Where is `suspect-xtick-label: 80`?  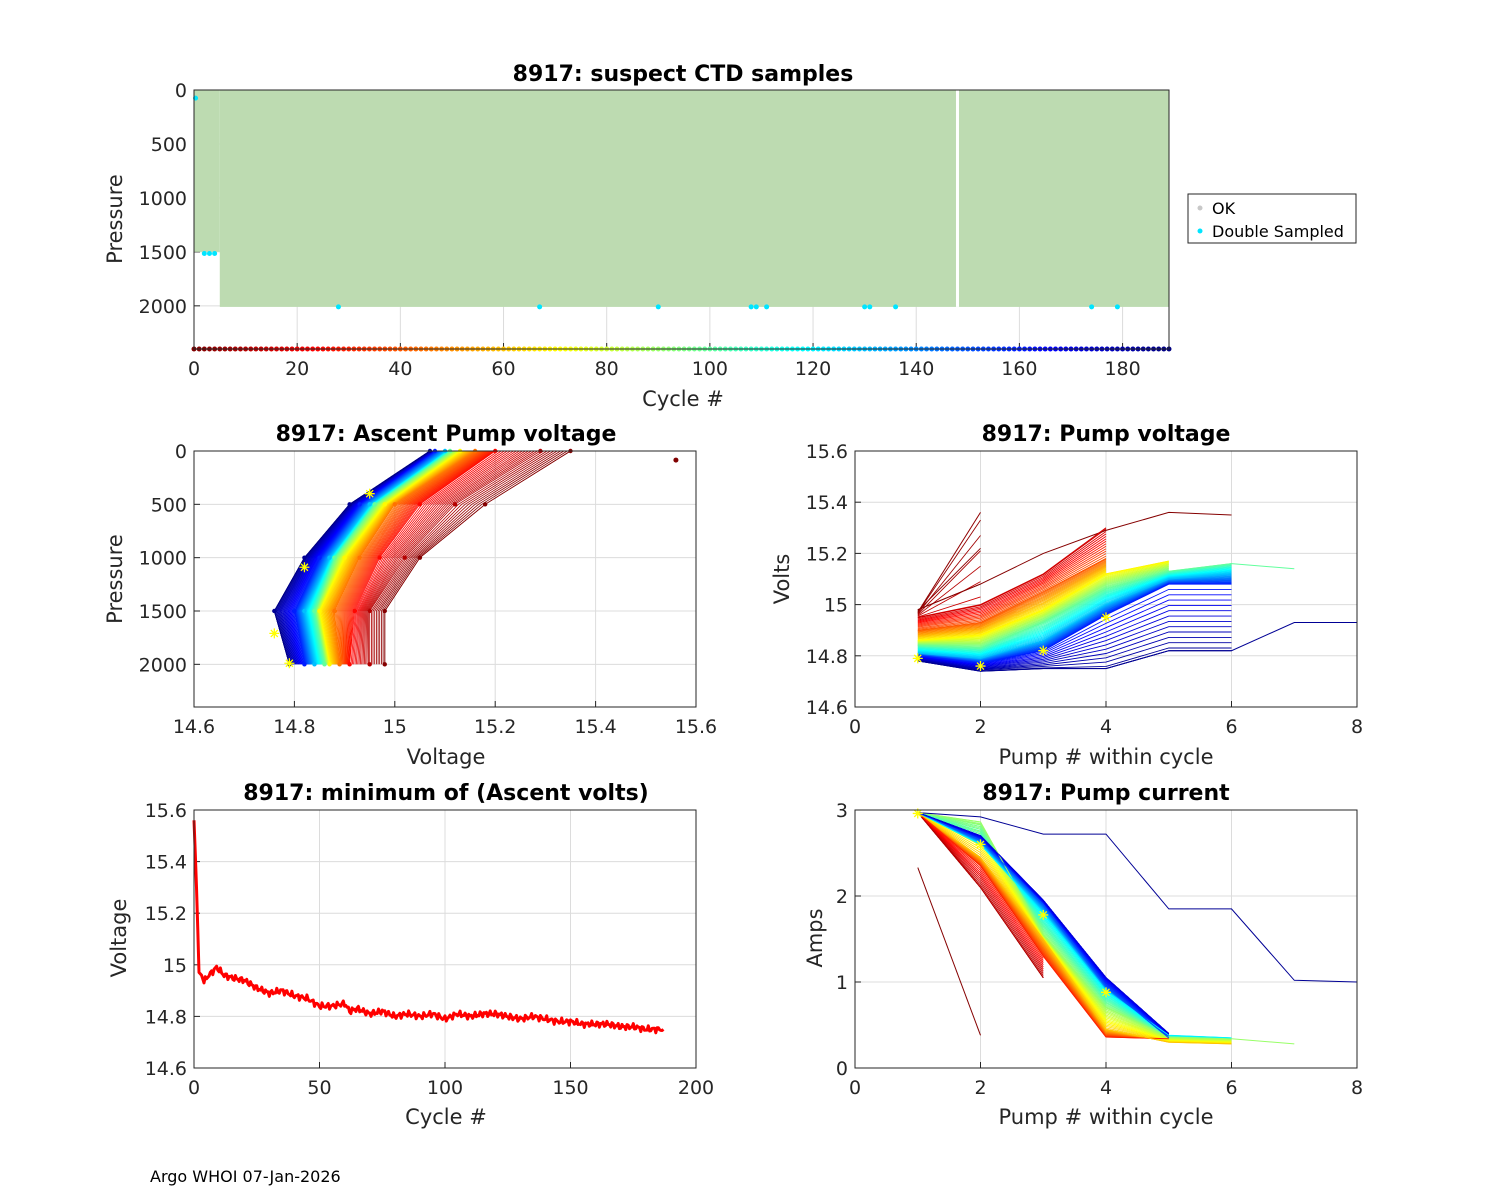 suspect-xtick-label: 80 is located at coordinates (607, 369).